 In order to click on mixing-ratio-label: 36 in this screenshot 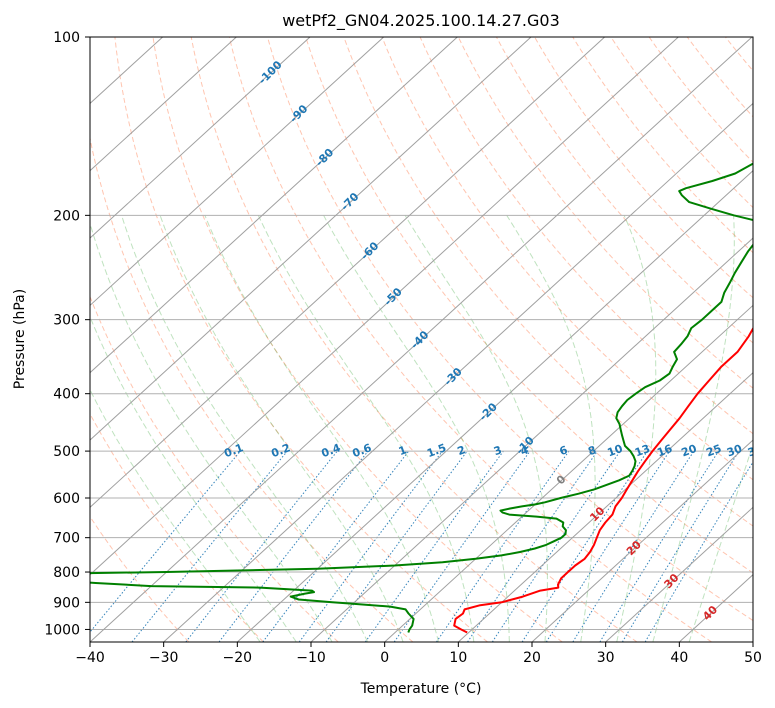, I will do `click(755, 451)`.